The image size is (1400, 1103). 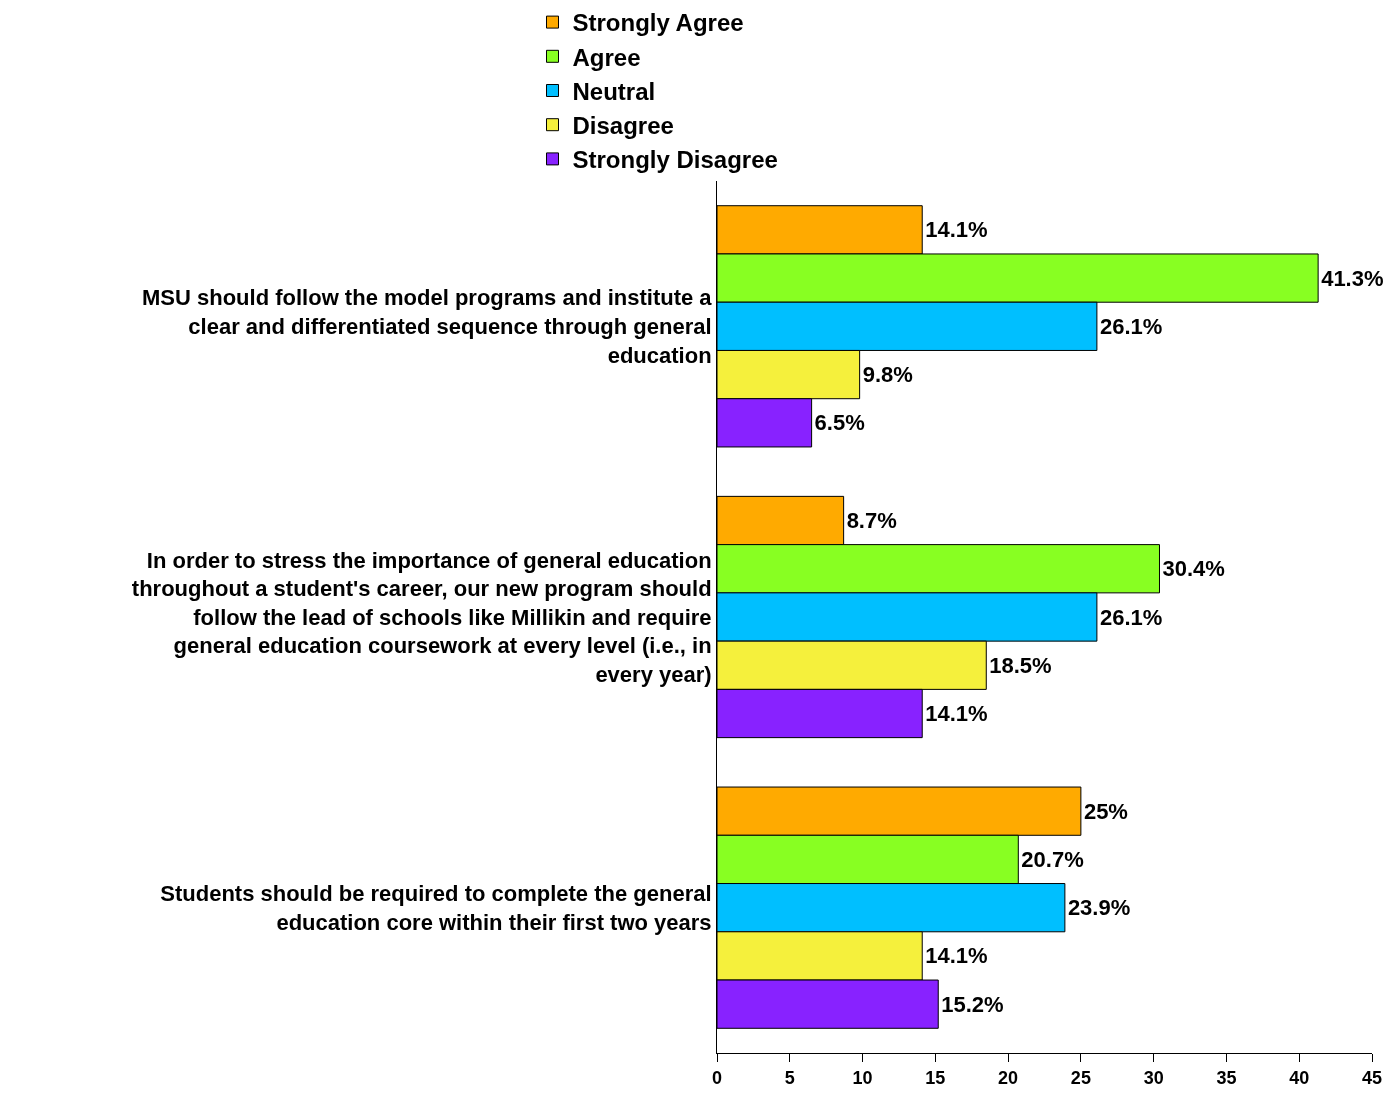 What do you see at coordinates (862, 1077) in the screenshot?
I see `x-tick-label: 10` at bounding box center [862, 1077].